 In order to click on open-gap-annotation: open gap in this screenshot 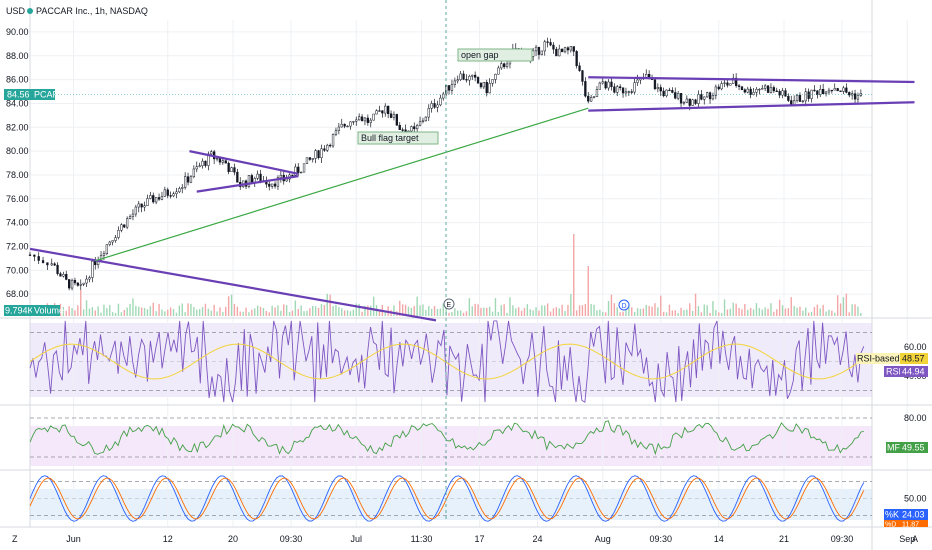, I will do `click(495, 55)`.